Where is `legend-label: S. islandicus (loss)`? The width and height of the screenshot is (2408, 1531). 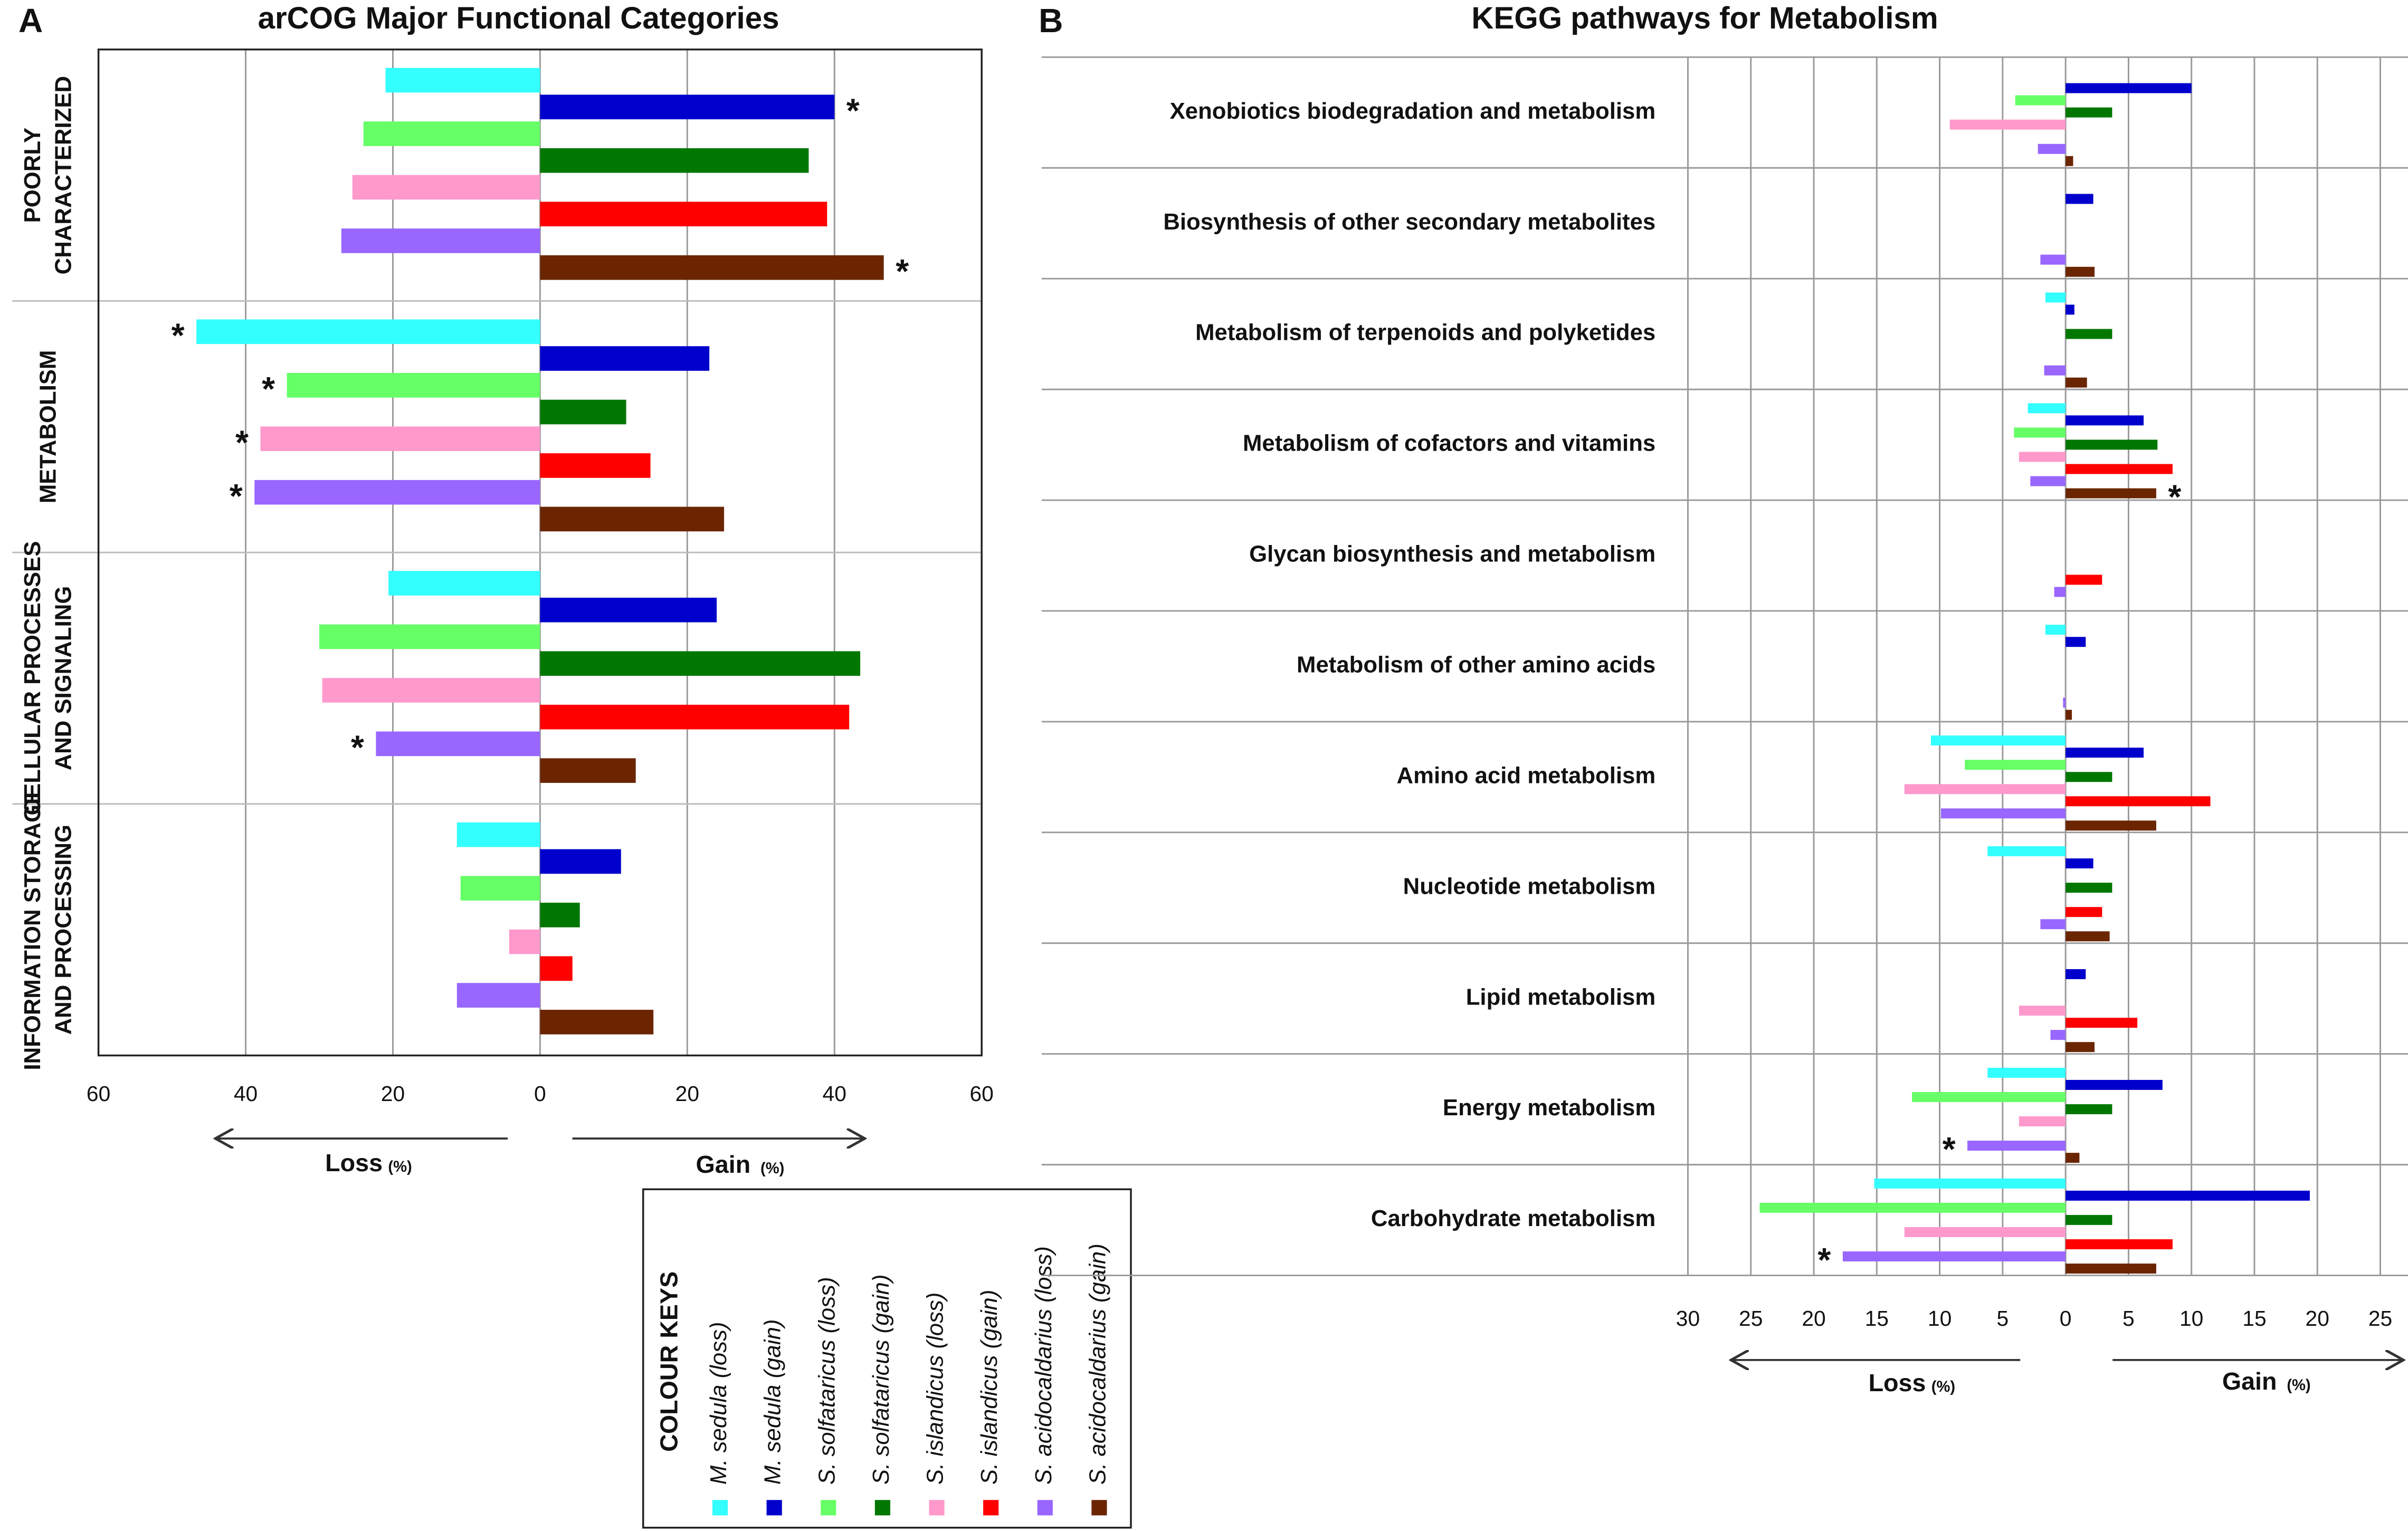 legend-label: S. islandicus (loss) is located at coordinates (935, 1389).